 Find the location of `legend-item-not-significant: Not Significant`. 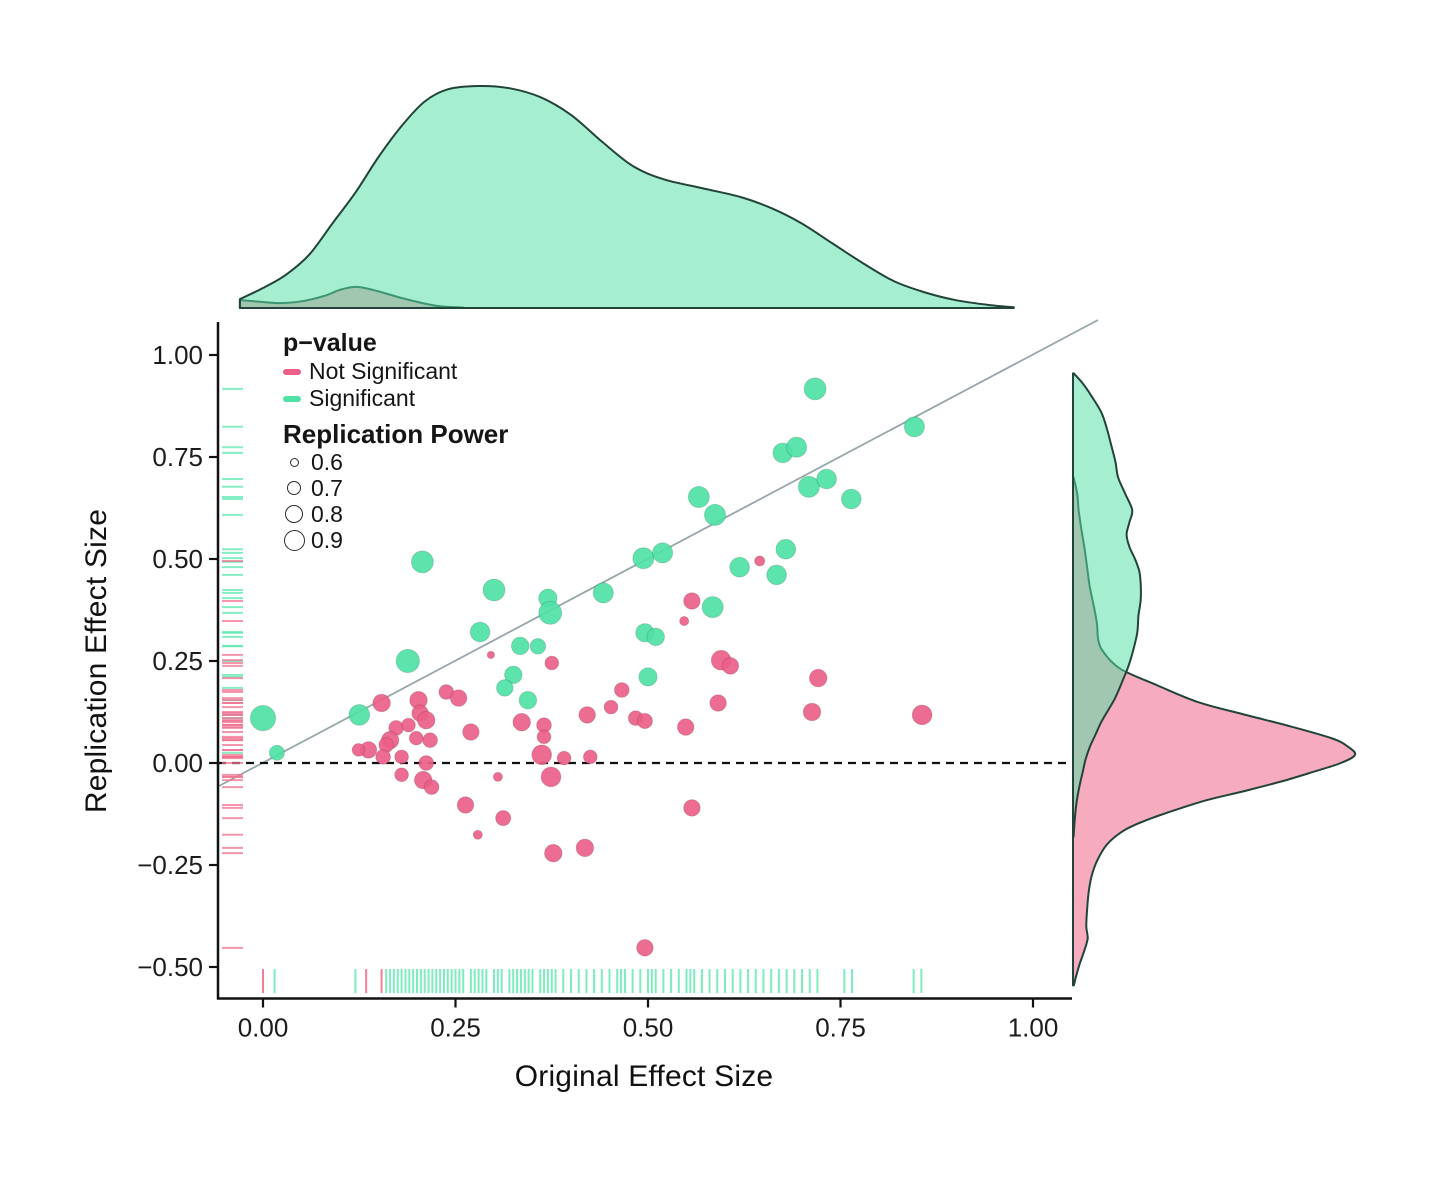

legend-item-not-significant: Not Significant is located at coordinates (395, 371).